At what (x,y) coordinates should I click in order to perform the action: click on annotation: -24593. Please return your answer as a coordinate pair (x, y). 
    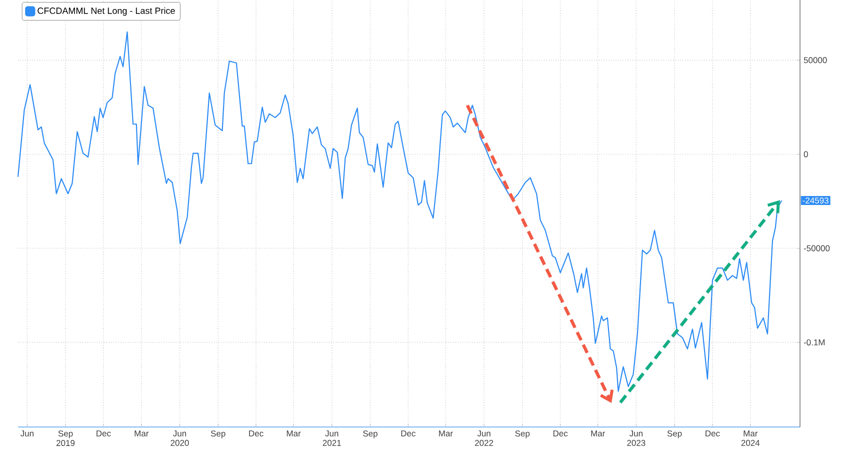
    Looking at the image, I should click on (815, 200).